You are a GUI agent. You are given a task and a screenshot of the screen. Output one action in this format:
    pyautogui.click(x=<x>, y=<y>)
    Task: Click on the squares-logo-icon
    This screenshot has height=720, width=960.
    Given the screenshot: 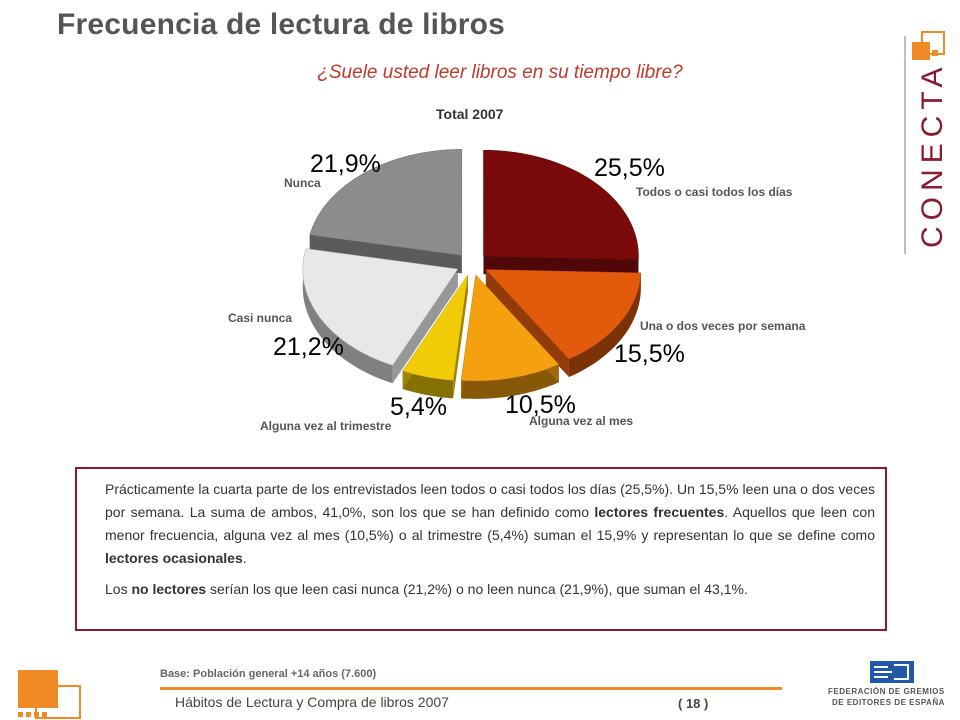 What is the action you would take?
    pyautogui.click(x=49, y=694)
    